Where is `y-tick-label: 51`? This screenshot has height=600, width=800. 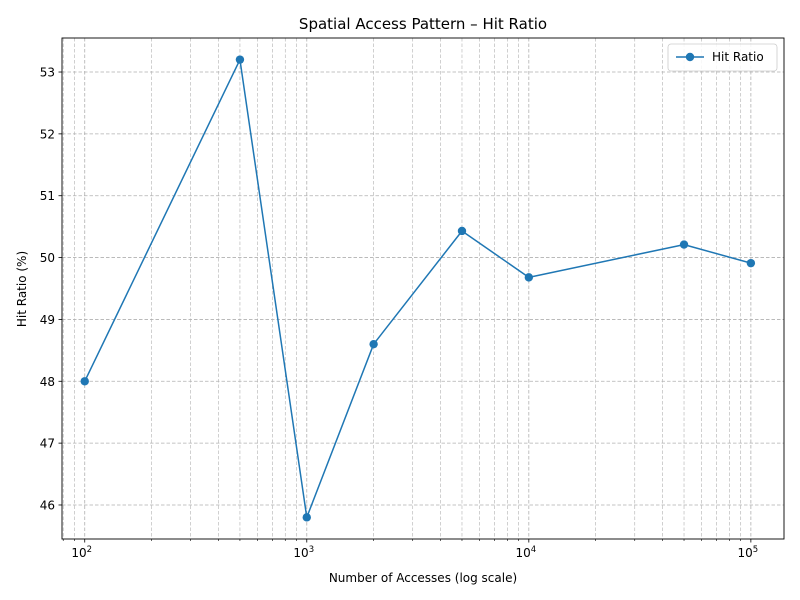
y-tick-label: 51 is located at coordinates (47, 196).